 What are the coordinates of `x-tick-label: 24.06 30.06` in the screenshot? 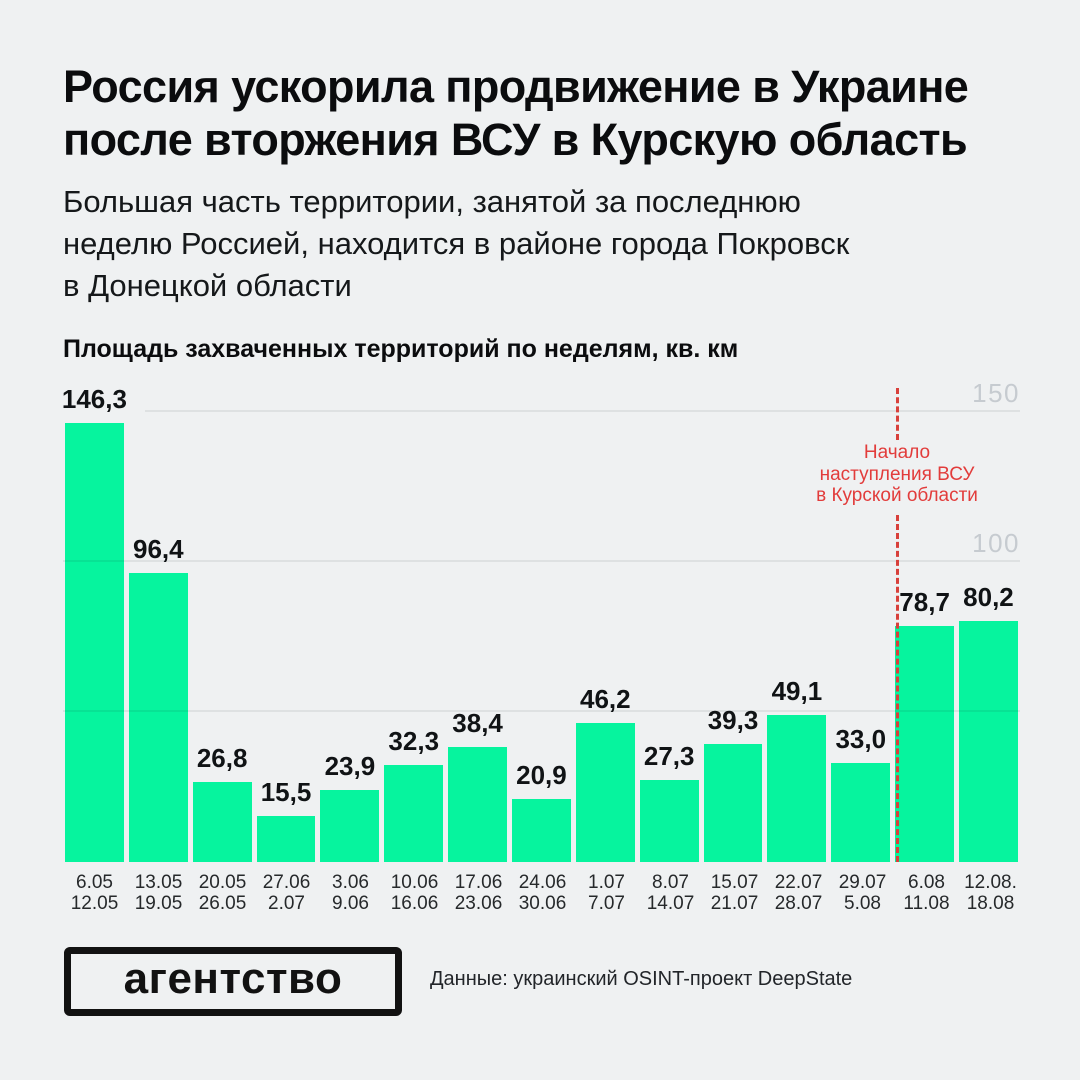 It's located at (542, 893).